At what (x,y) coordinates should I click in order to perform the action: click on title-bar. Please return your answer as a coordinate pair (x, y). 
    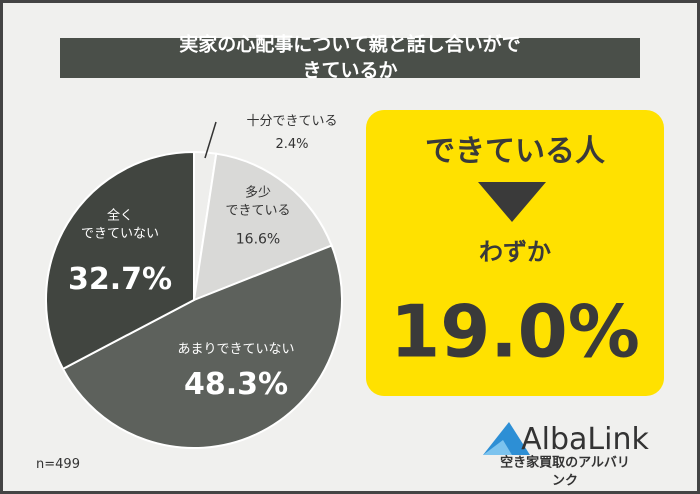
    Looking at the image, I should click on (350, 58).